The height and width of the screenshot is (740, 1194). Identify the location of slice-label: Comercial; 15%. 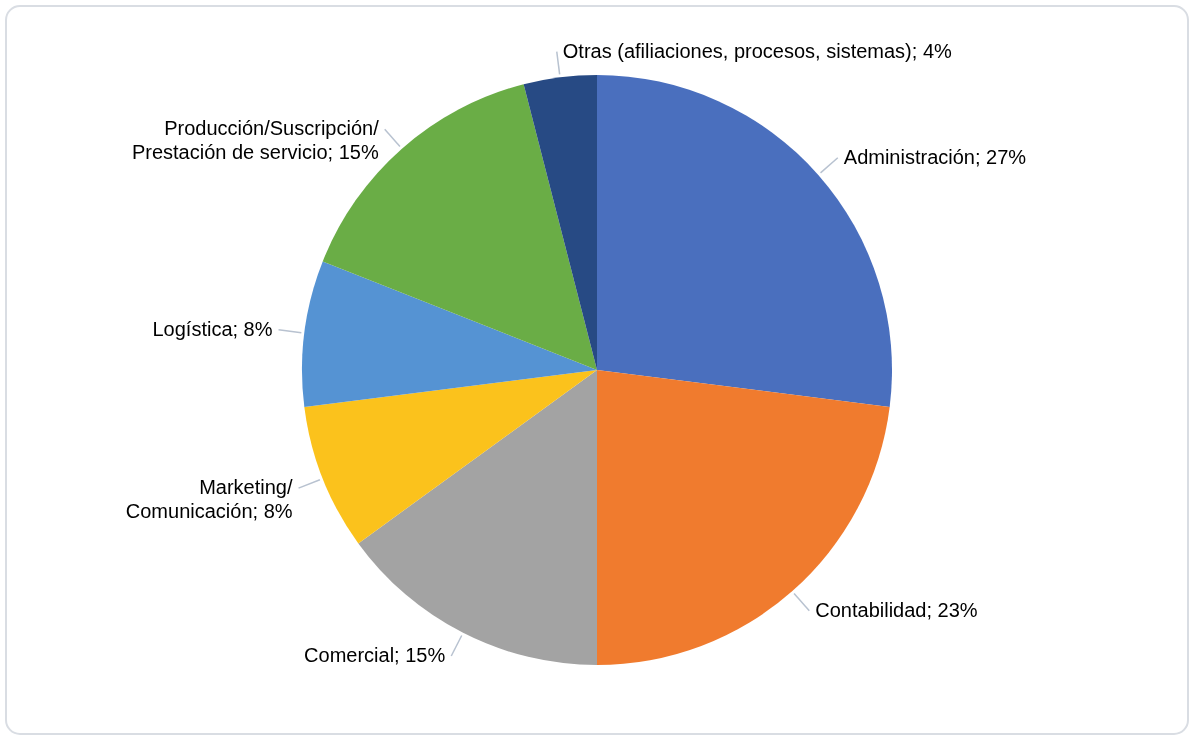
(375, 655).